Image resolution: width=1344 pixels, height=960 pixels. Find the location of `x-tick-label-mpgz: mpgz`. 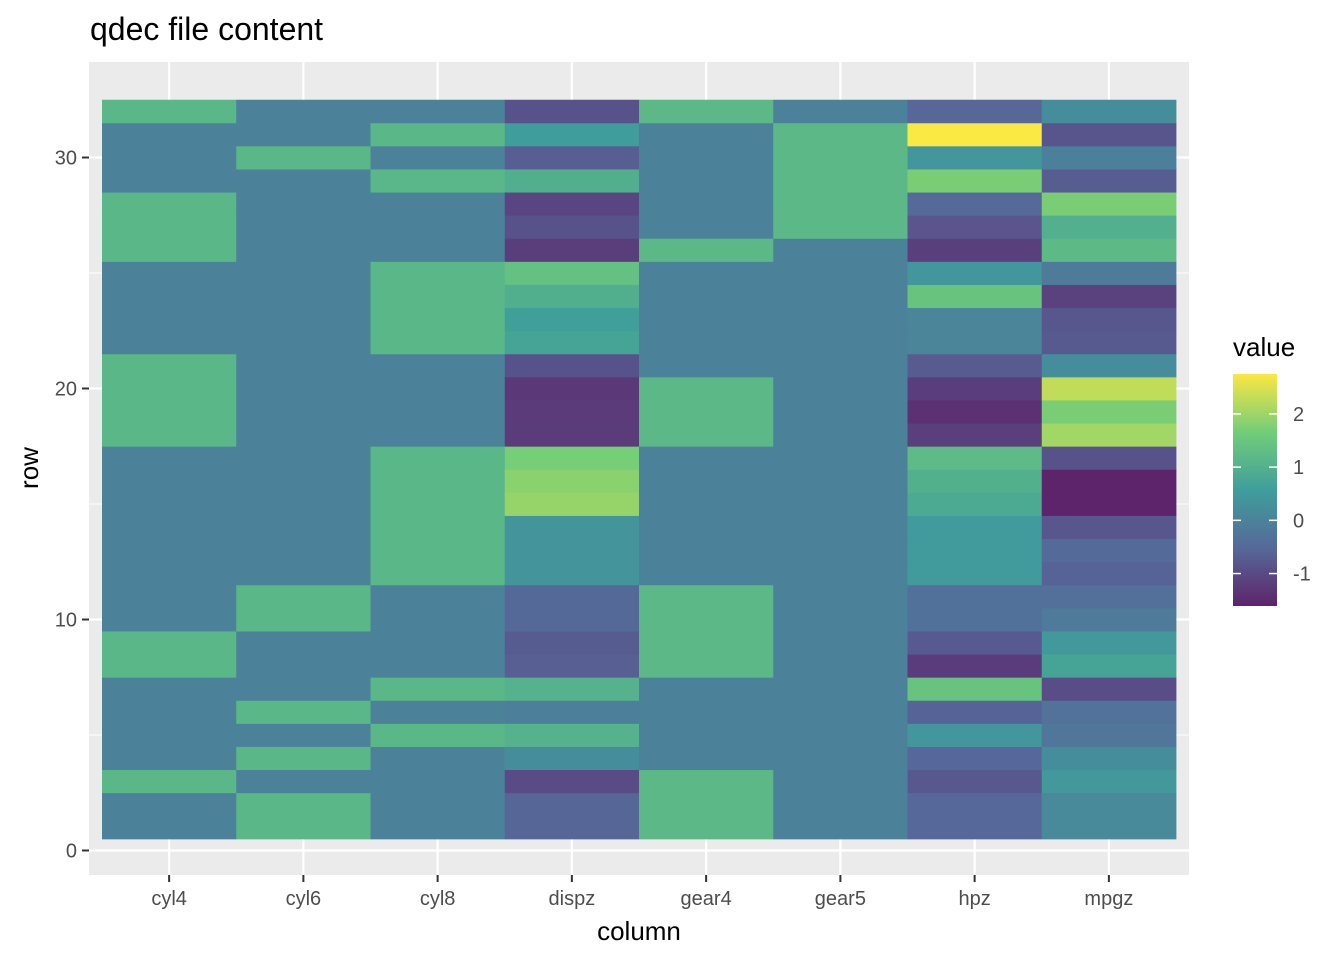

x-tick-label-mpgz: mpgz is located at coordinates (1108, 899).